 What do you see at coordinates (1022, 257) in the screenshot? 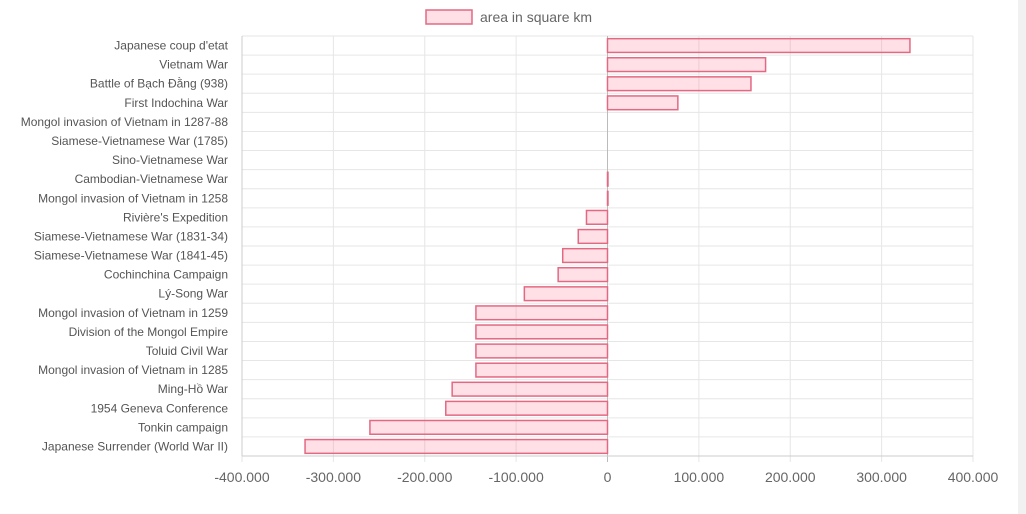
I see `scrollbar` at bounding box center [1022, 257].